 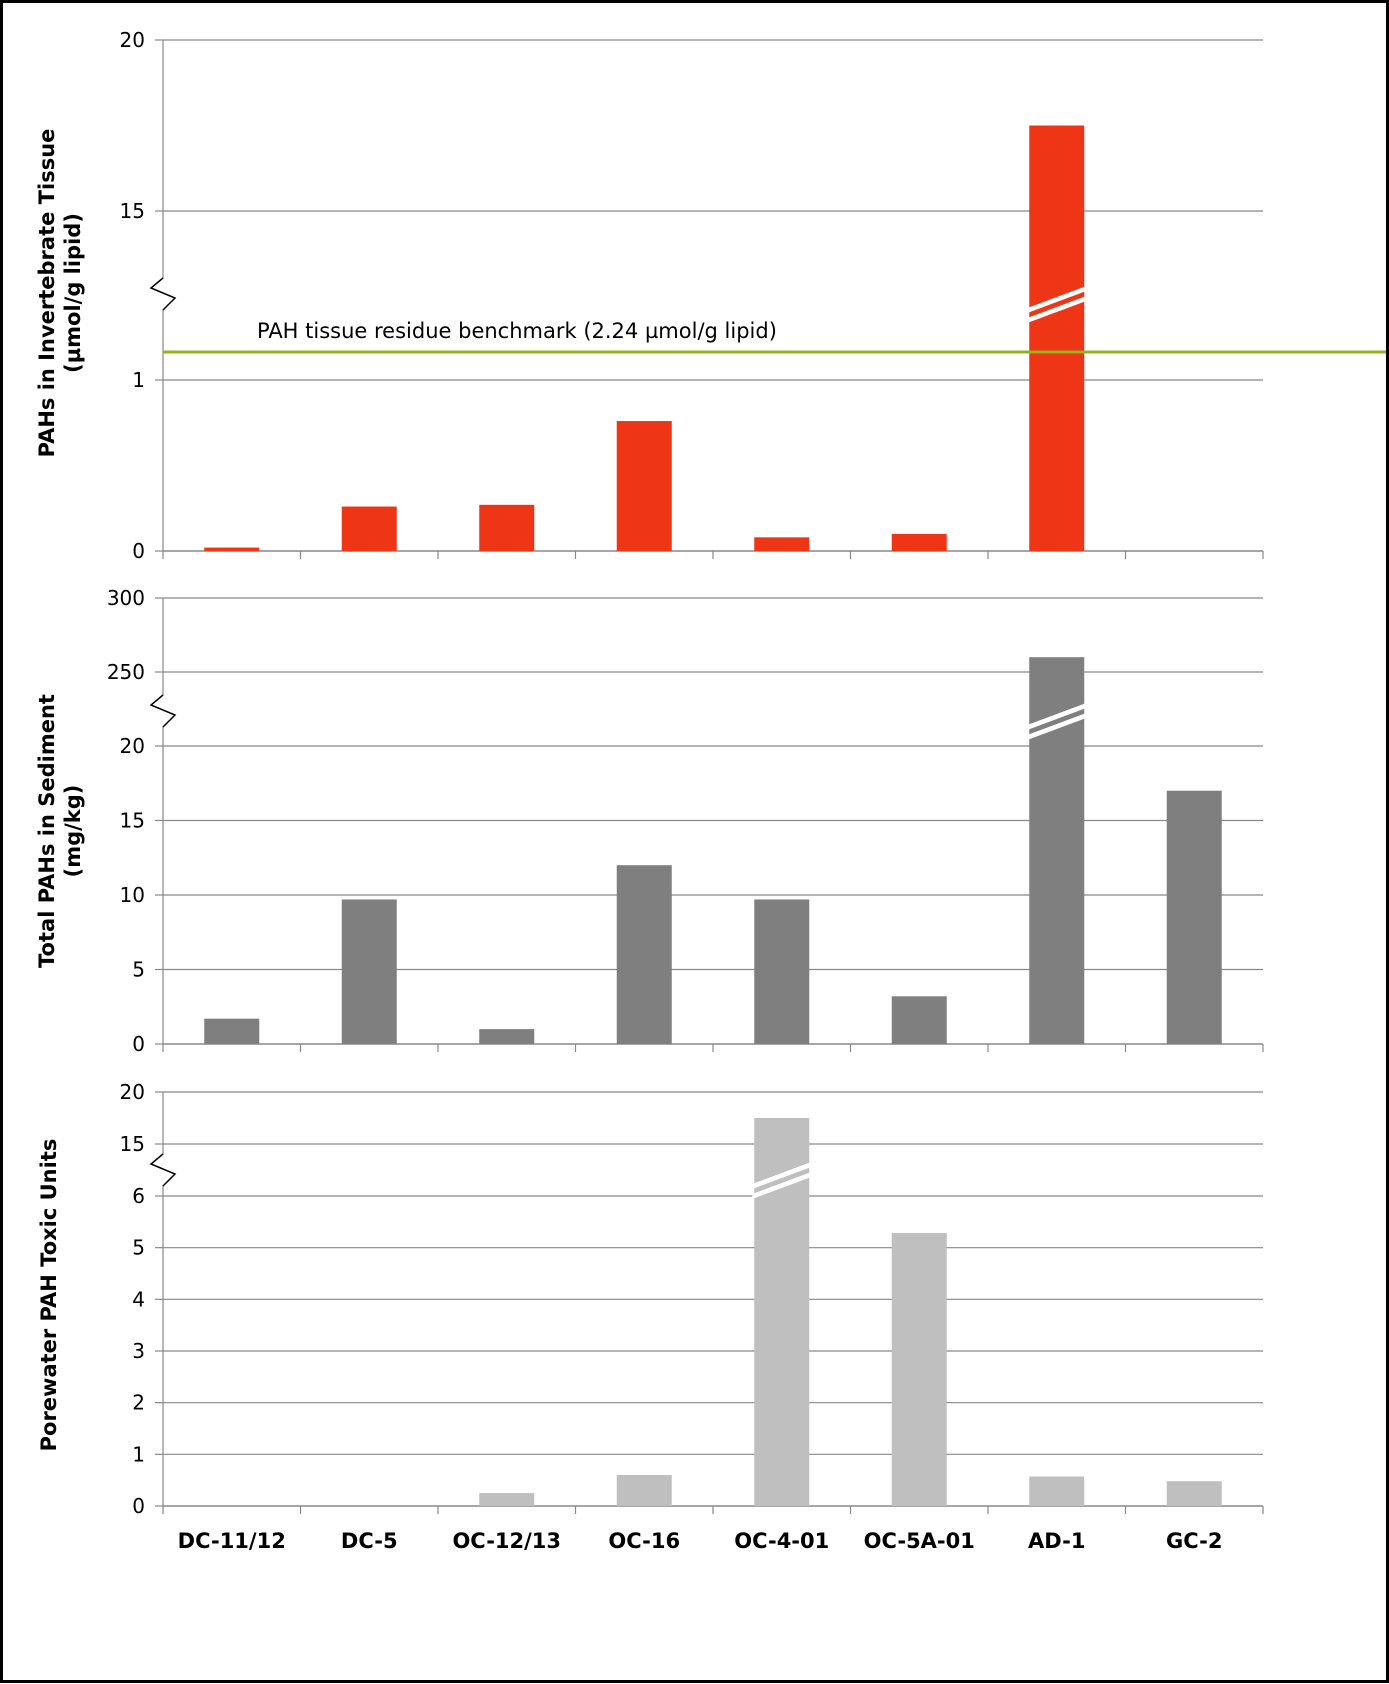 I want to click on y-axis-label-line: (µmol/g lipid), so click(x=73, y=293).